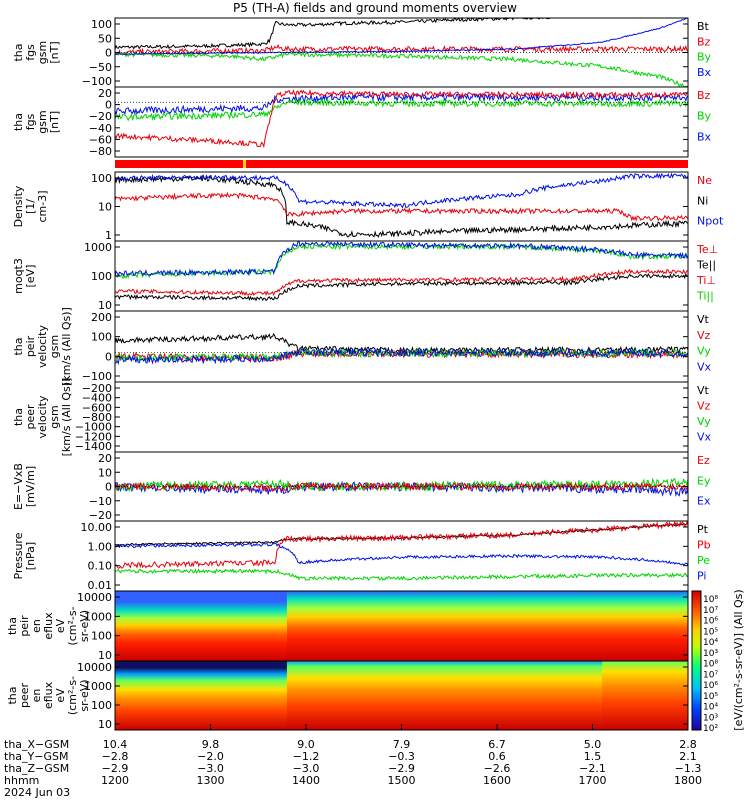 The image size is (750, 800). What do you see at coordinates (108, 487) in the screenshot?
I see `y-tick-label: 0` at bounding box center [108, 487].